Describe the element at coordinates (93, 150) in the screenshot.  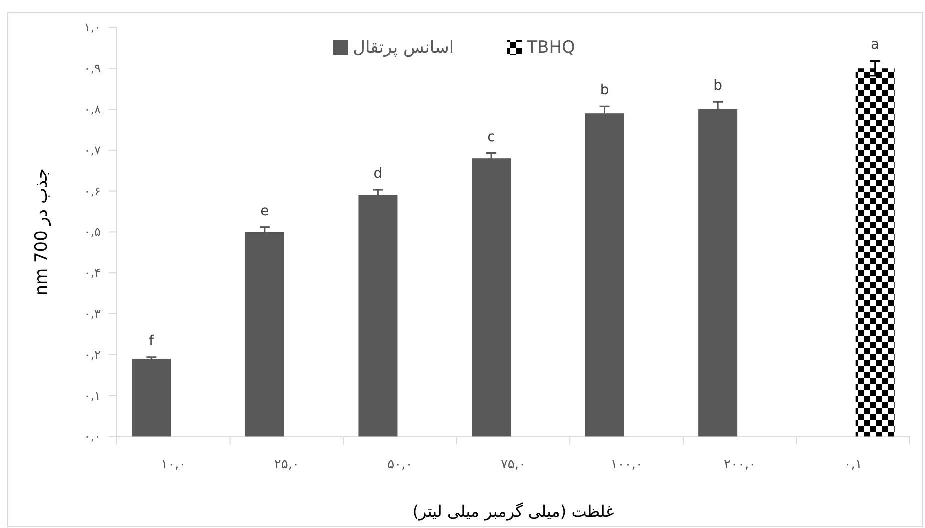
I see `y-tick-label: ۰,۷` at that location.